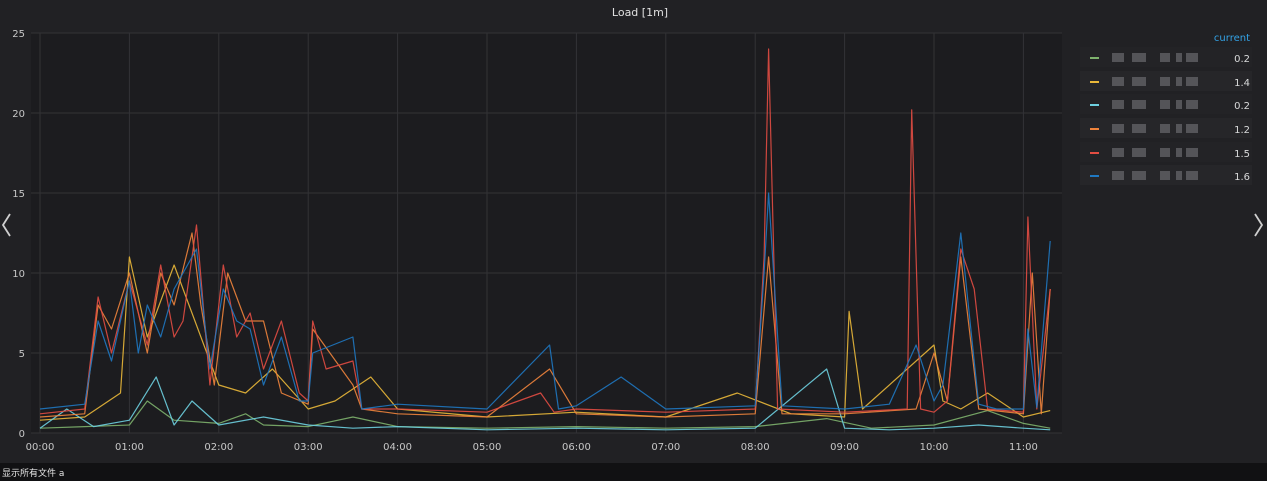 This screenshot has height=481, width=1267. Describe the element at coordinates (33, 474) in the screenshot. I see `bottom-text: 显示所有文件 a` at that location.